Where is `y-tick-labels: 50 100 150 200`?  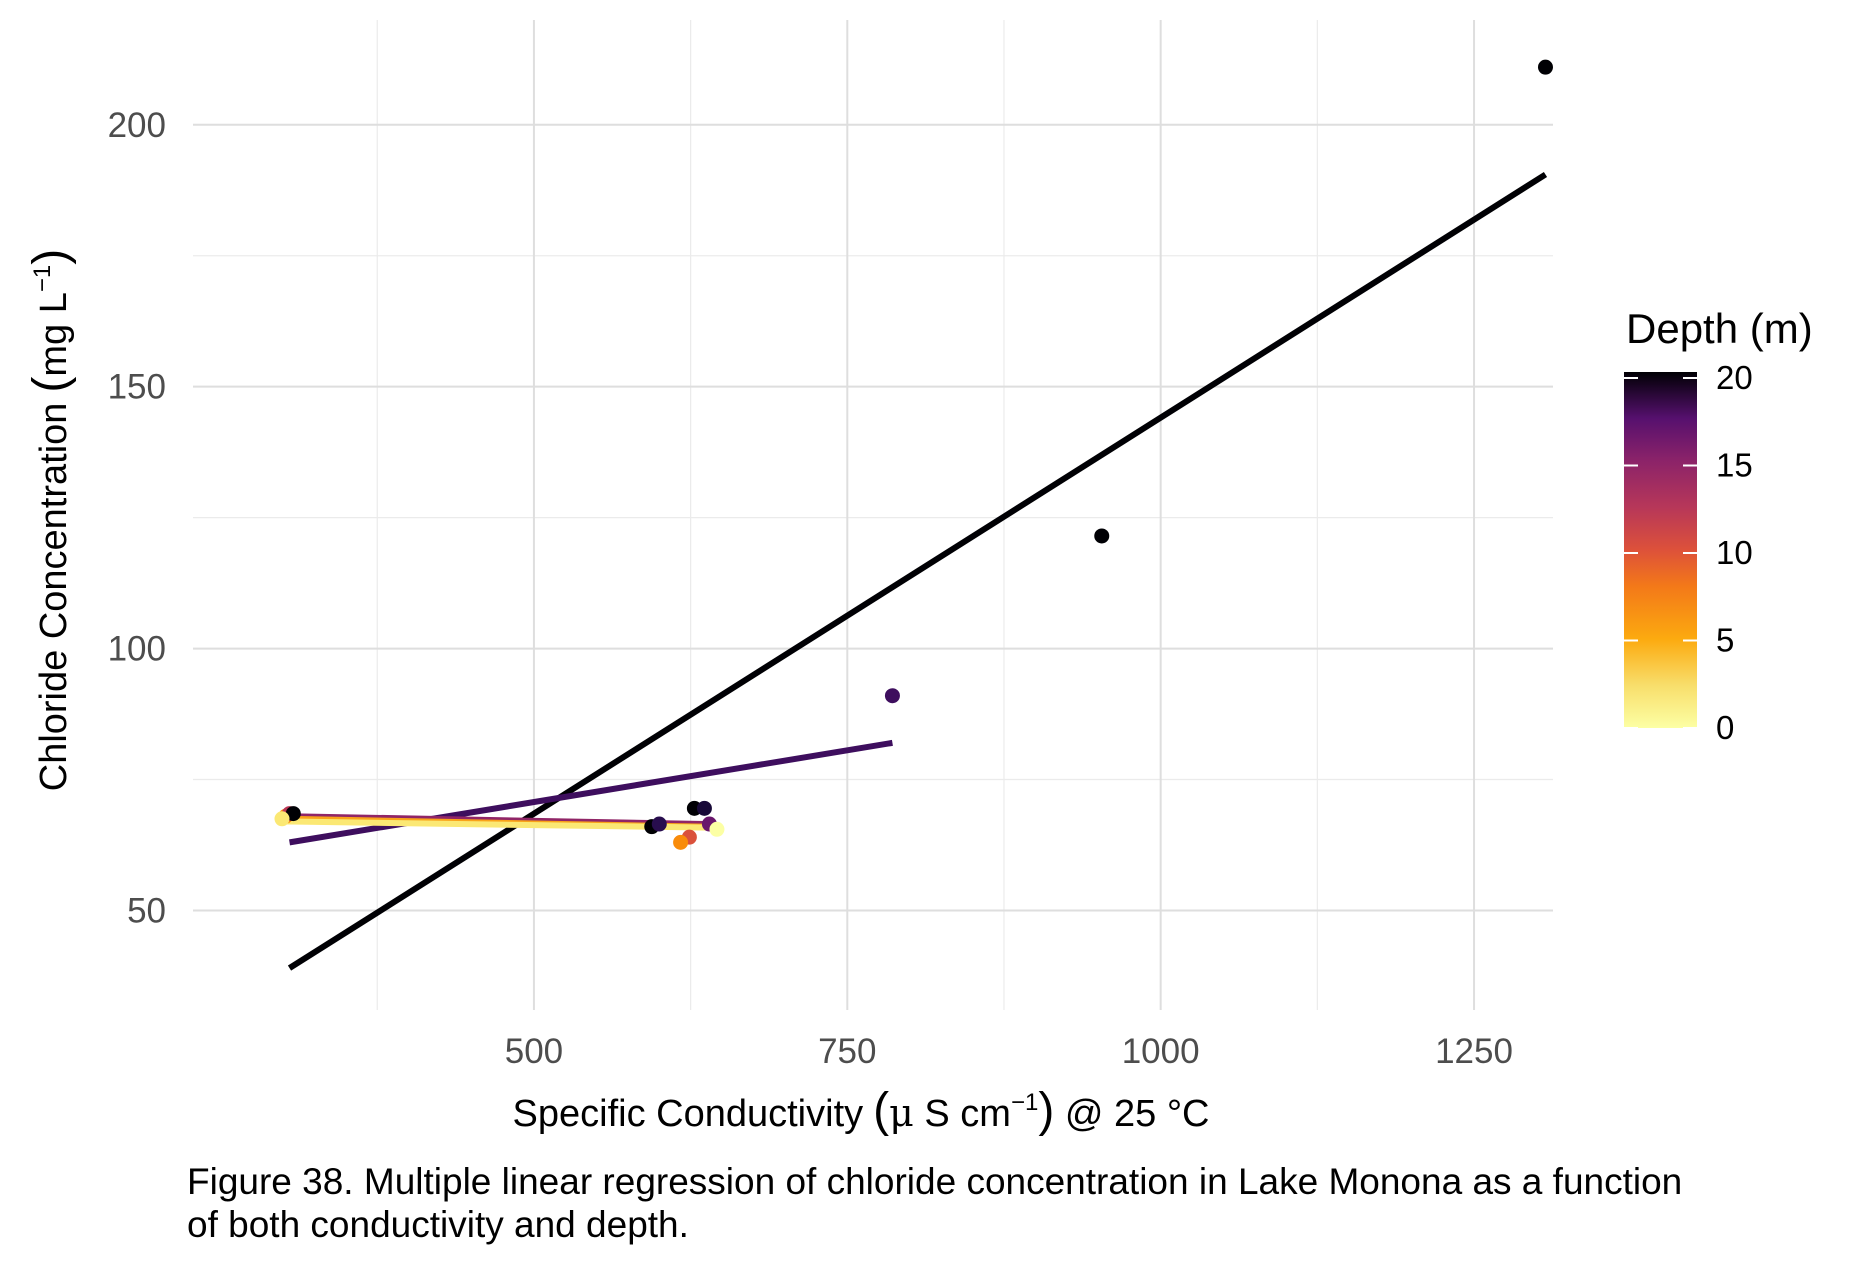 y-tick-labels: 50 100 150 200 is located at coordinates (137, 518).